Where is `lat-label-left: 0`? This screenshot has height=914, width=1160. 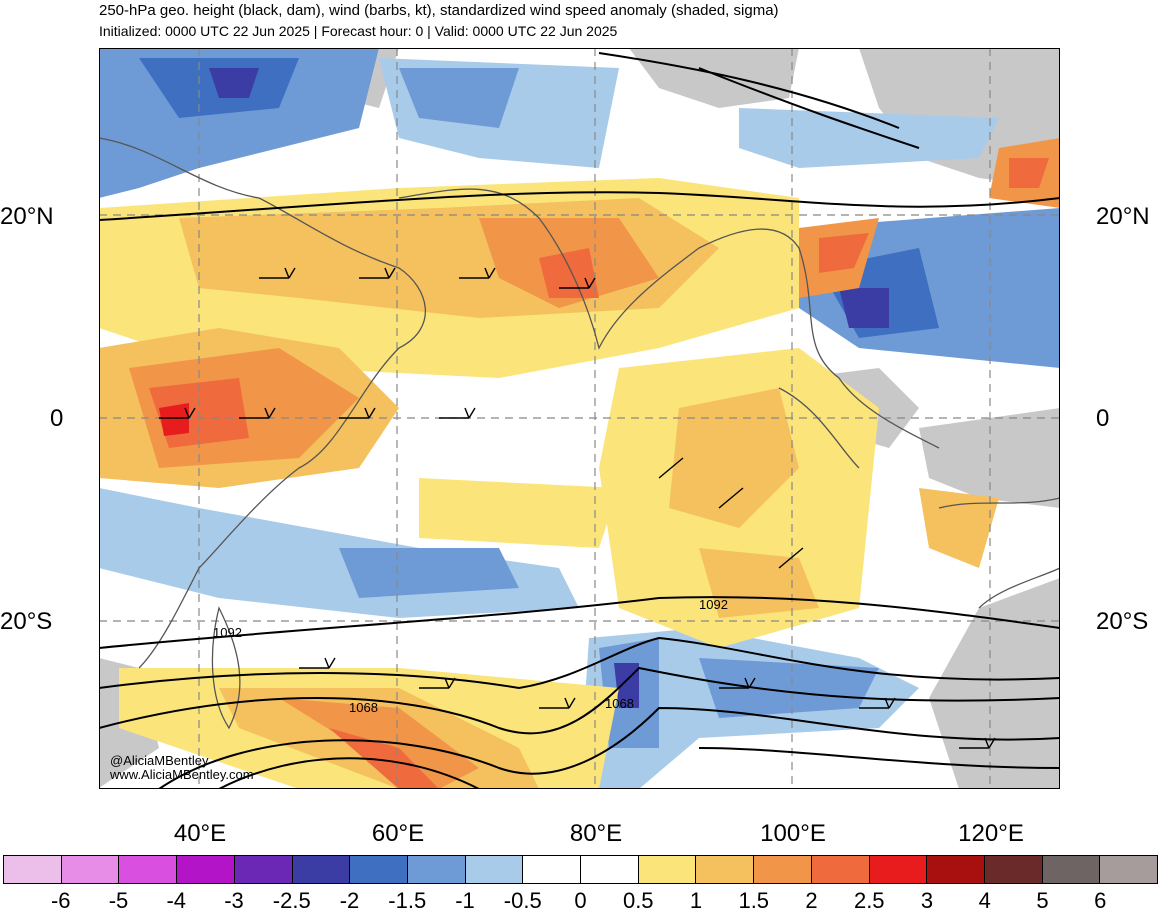 lat-label-left: 0 is located at coordinates (57, 418).